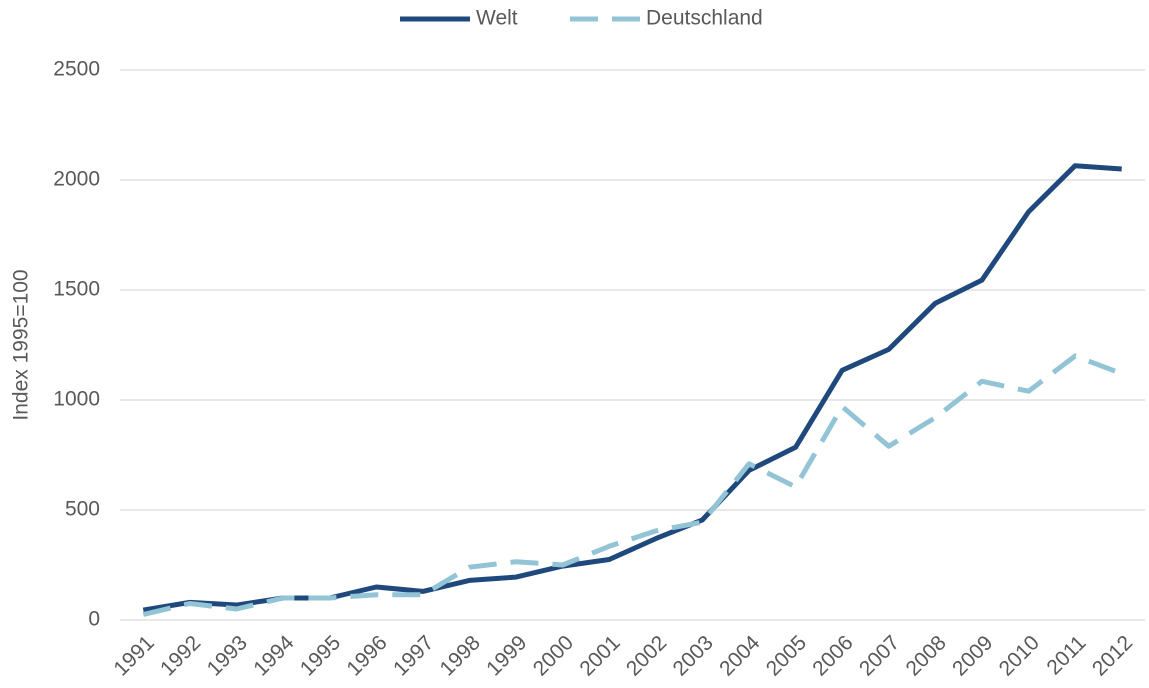 The image size is (1149, 688). Describe the element at coordinates (497, 18) in the screenshot. I see `legend-label: Welt` at that location.